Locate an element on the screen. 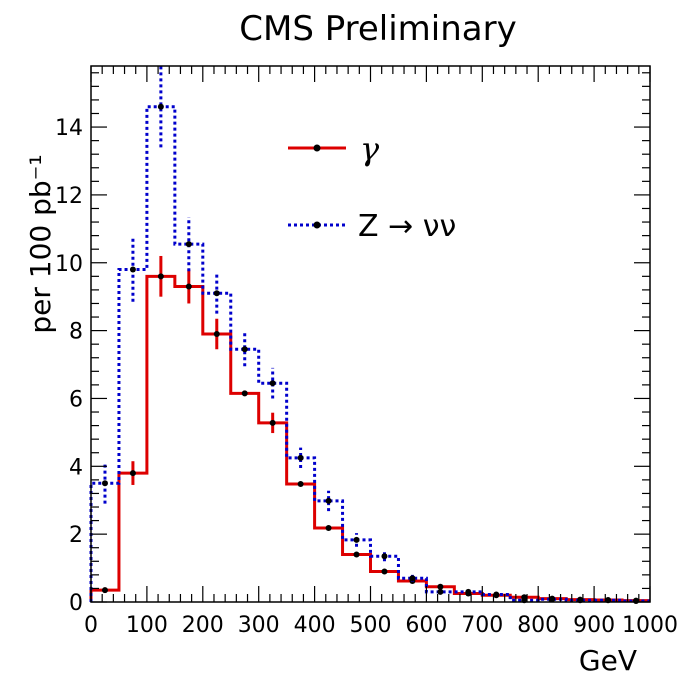 The width and height of the screenshot is (682, 686). legend-label-photon: γ is located at coordinates (370, 149).